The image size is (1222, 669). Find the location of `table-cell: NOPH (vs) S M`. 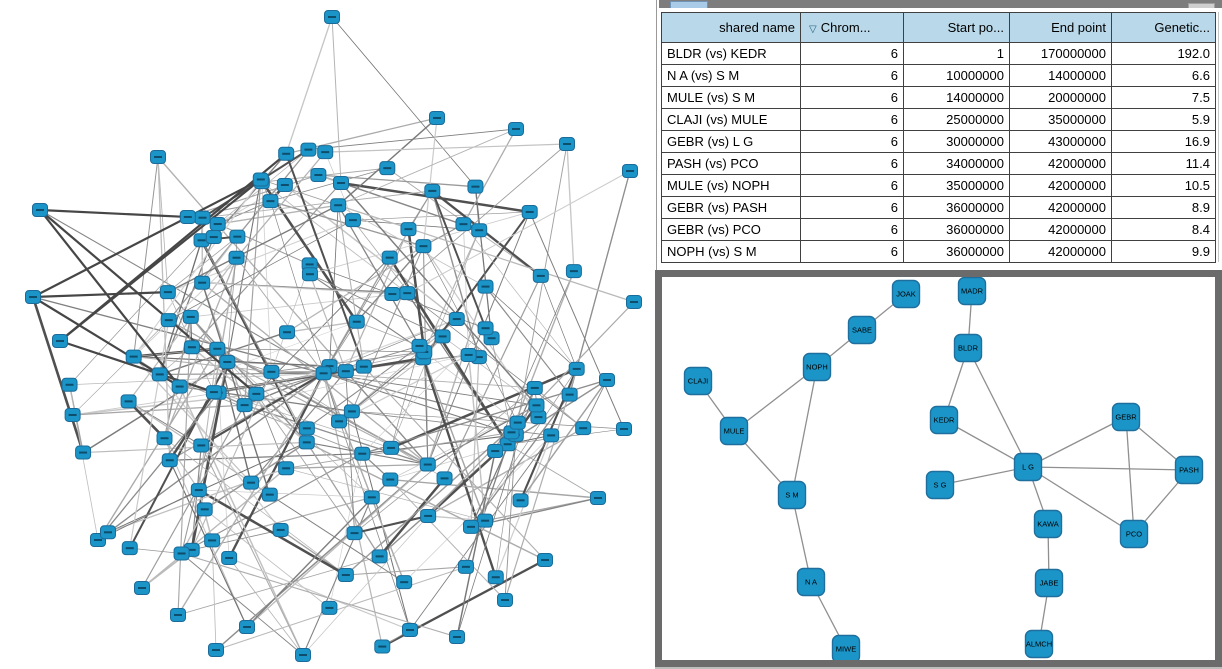

table-cell: NOPH (vs) S M is located at coordinates (731, 251).